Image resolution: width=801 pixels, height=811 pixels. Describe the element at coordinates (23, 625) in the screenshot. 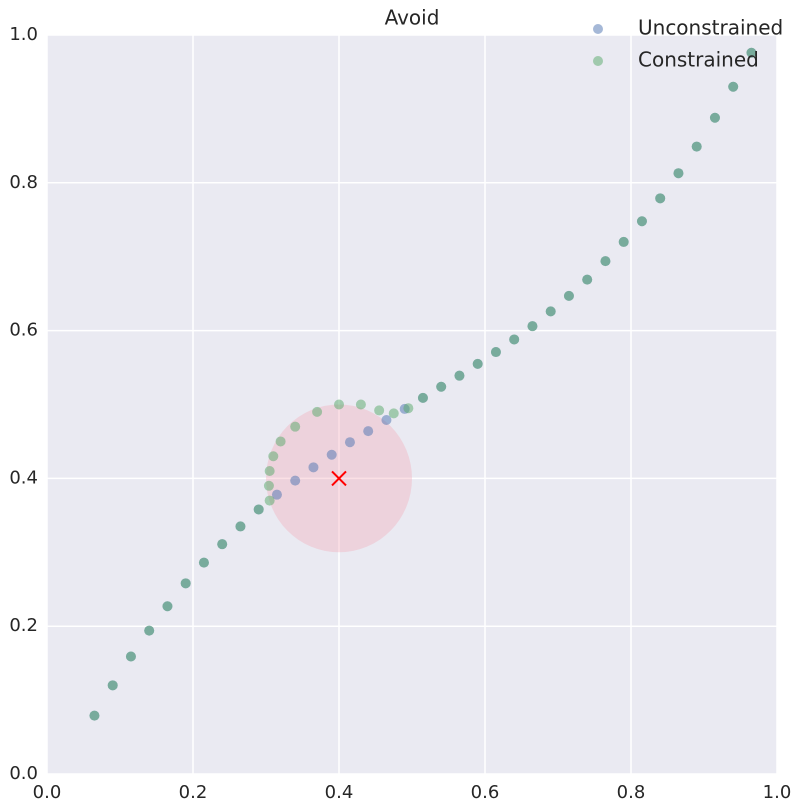

I see `y-tick-label: 0.2` at that location.